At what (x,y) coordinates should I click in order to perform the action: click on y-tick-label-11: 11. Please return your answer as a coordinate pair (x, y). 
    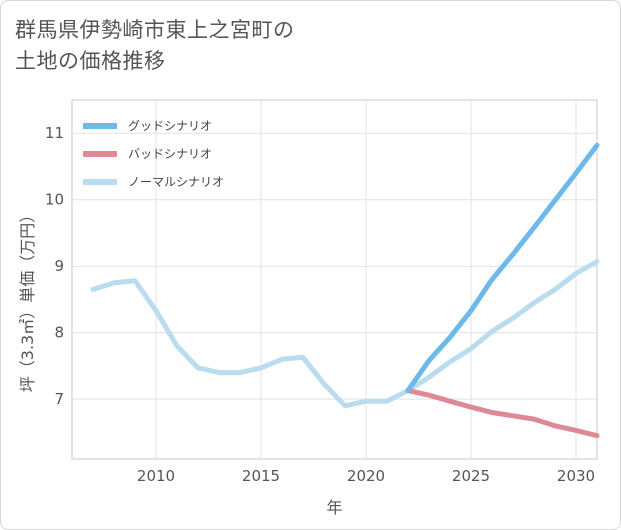
    Looking at the image, I should click on (54, 133).